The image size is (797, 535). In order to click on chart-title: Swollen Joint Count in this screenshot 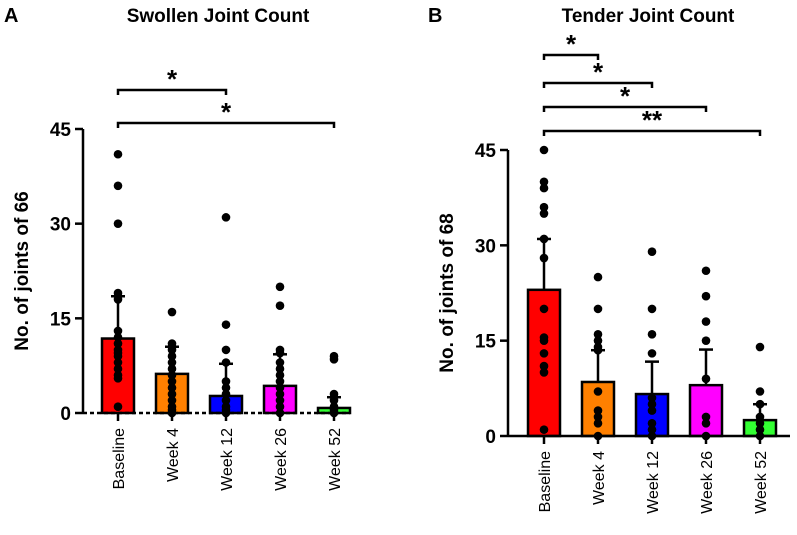, I will do `click(218, 16)`.